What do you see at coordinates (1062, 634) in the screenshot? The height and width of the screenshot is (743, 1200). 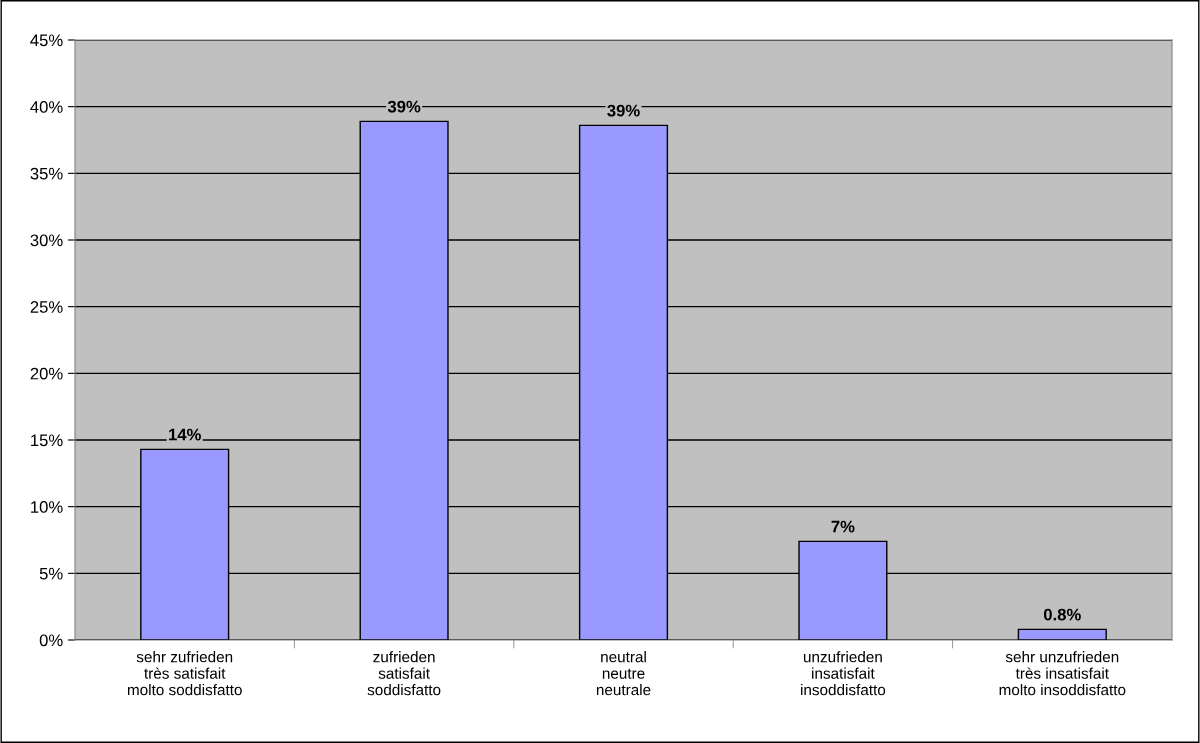 I see `bar` at bounding box center [1062, 634].